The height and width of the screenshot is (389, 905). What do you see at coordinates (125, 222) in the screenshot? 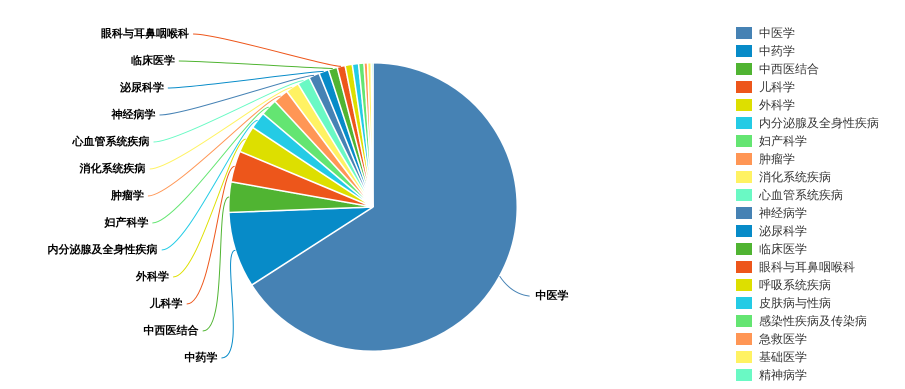
I see `slice-label: 妇产科学` at bounding box center [125, 222].